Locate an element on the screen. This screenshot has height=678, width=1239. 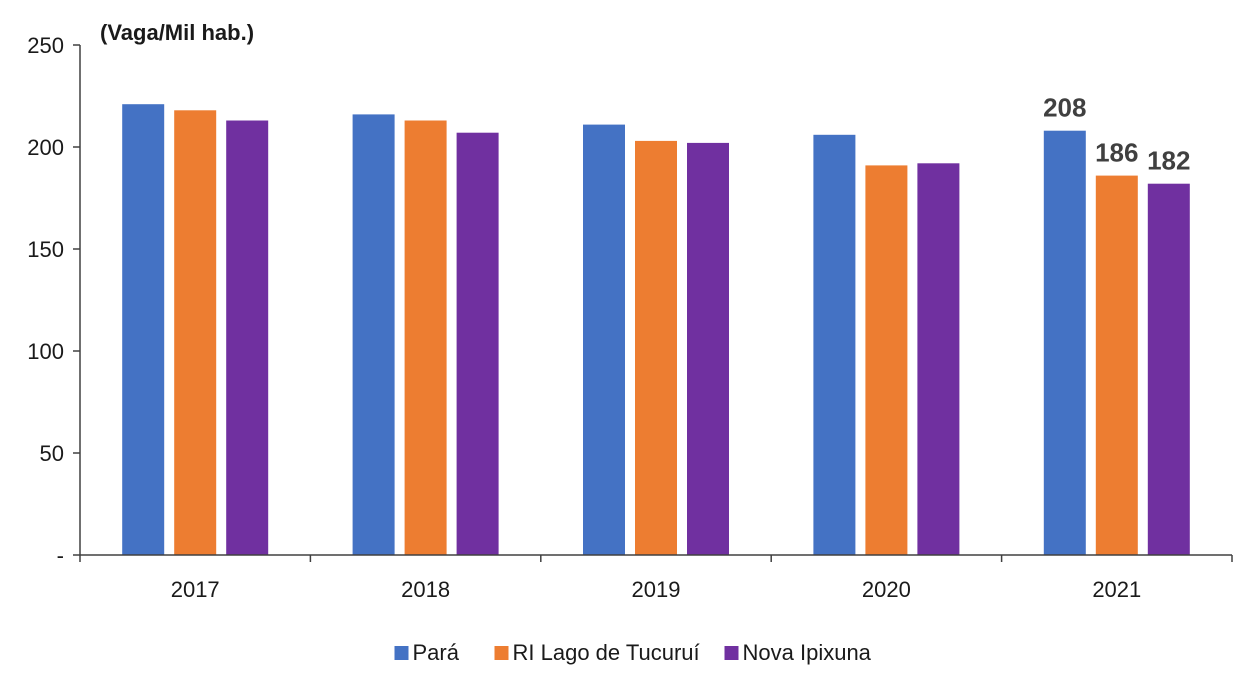
y-tick-label-50: 50 is located at coordinates (52, 453).